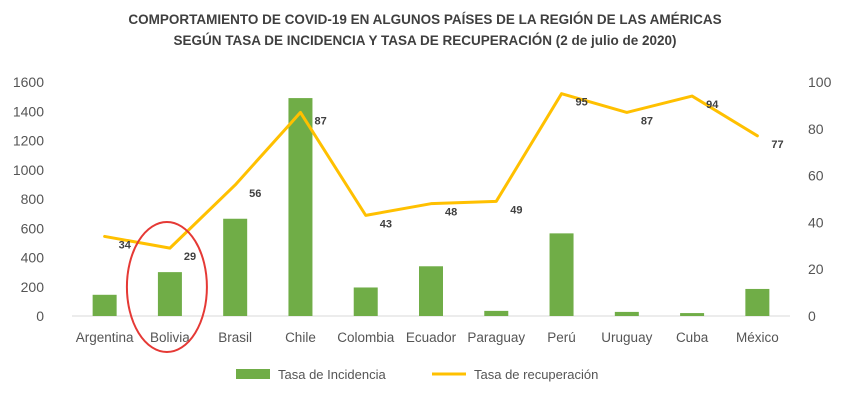 The image size is (850, 400). Describe the element at coordinates (816, 176) in the screenshot. I see `y-right-tick-label: 60` at that location.